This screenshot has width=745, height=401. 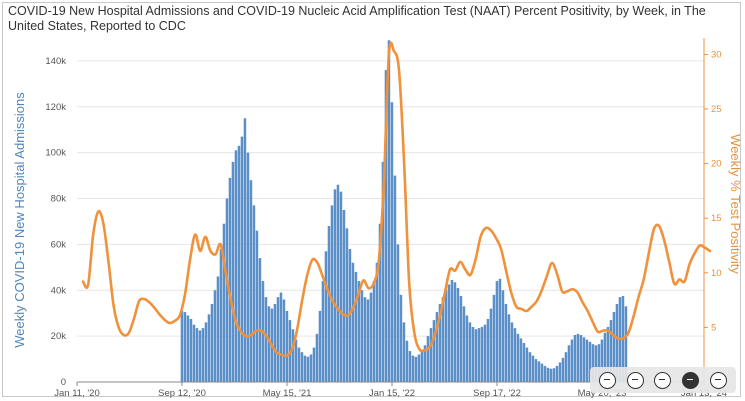 I want to click on x-tick-label: Jan 15, '22, so click(x=392, y=393).